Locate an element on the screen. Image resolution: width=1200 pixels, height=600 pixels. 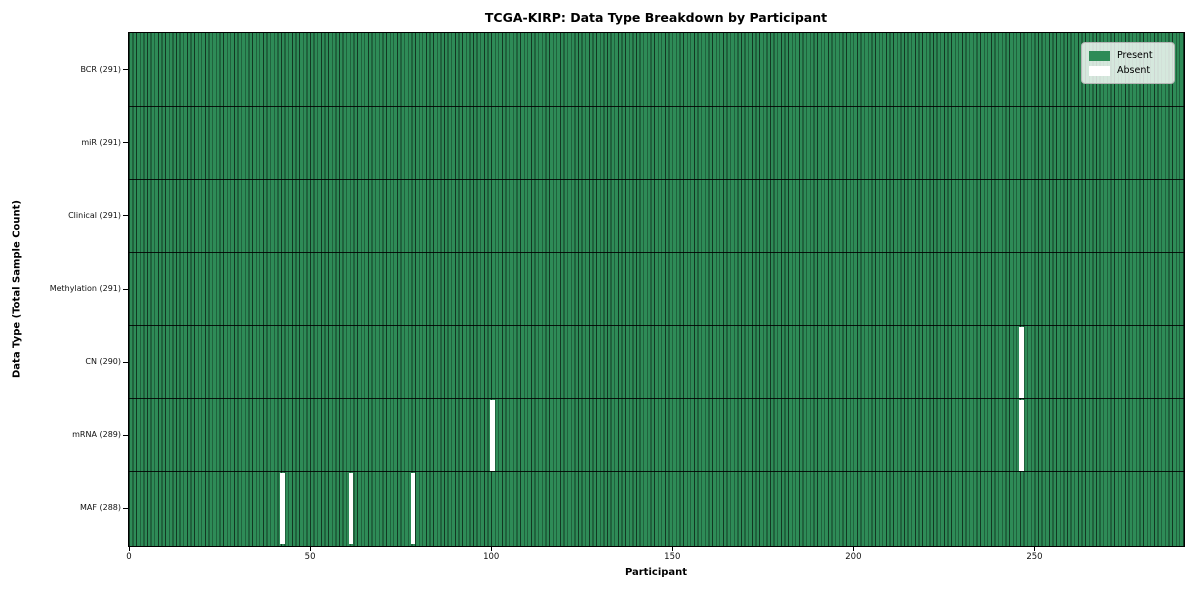
y-tick-mrna is located at coordinates (125, 435).